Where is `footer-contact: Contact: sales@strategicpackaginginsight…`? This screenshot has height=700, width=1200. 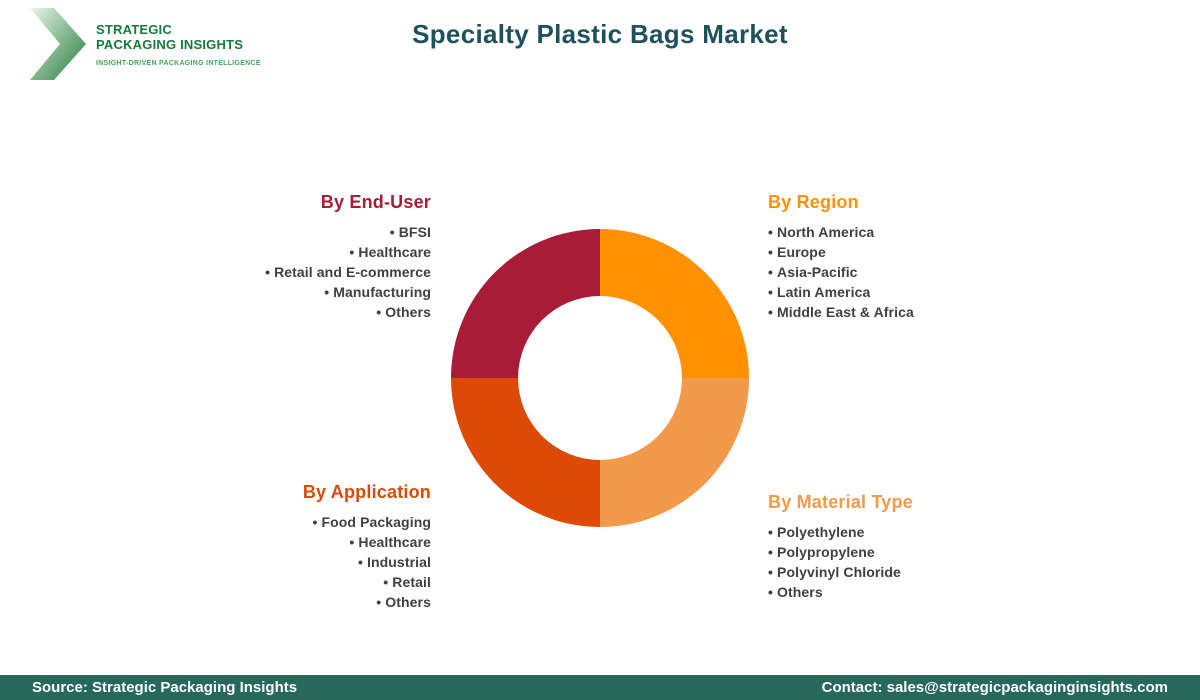
footer-contact: Contact: sales@strategicpackaginginsight… is located at coordinates (994, 687).